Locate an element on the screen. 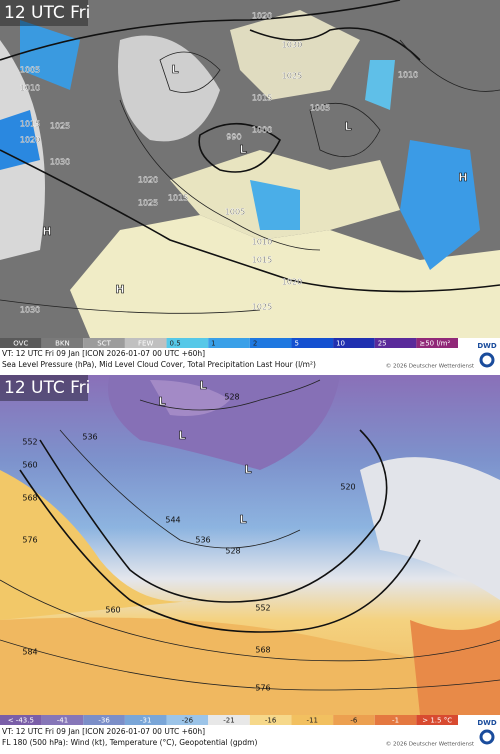  legend-label: 1 is located at coordinates (213, 344).